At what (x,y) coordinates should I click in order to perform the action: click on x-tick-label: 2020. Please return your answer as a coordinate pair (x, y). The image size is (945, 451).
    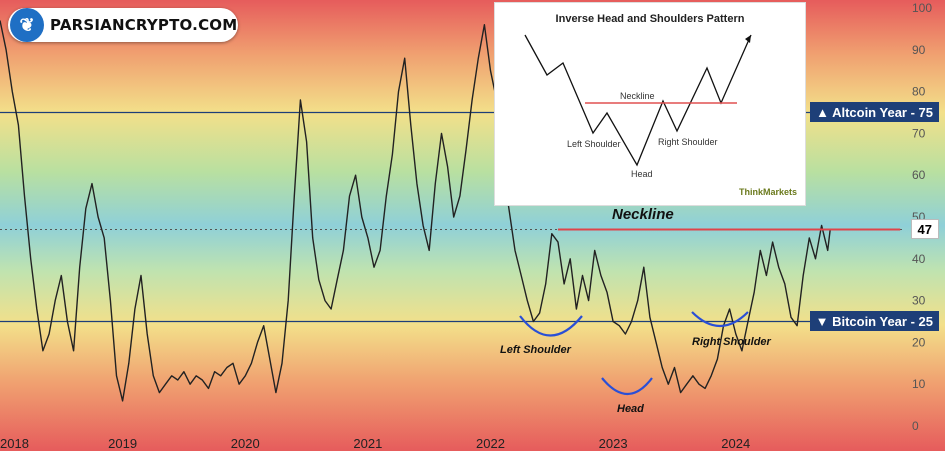
    Looking at the image, I should click on (245, 443).